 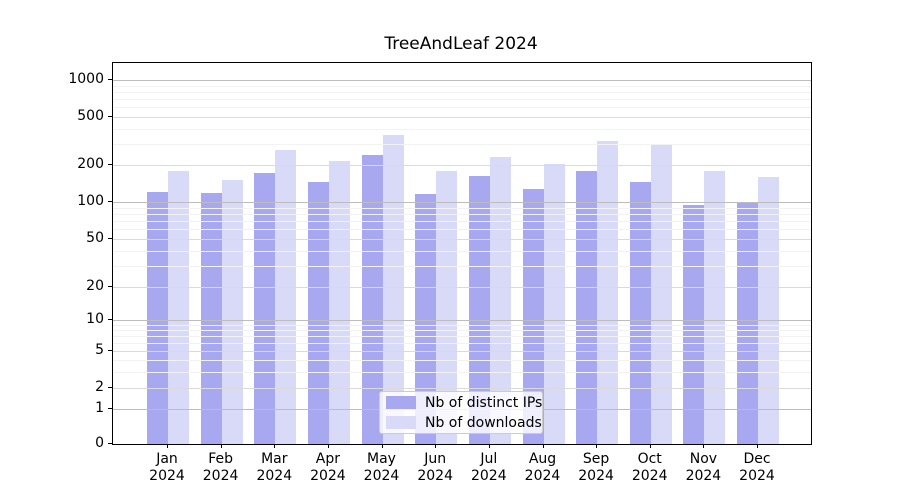 What do you see at coordinates (274, 467) in the screenshot?
I see `x-tick-label-mar: Mar 2024` at bounding box center [274, 467].